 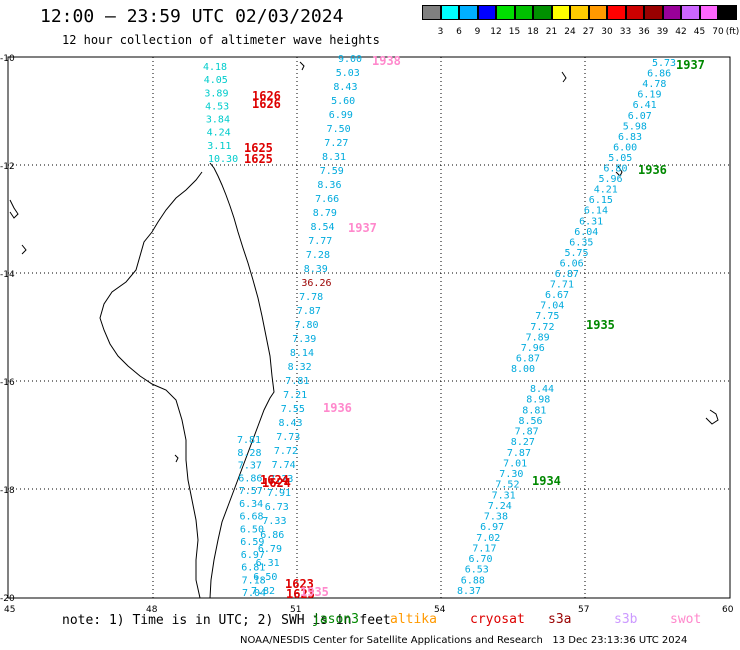 I want to click on wave-height-value: 4.05, so click(x=216, y=80).